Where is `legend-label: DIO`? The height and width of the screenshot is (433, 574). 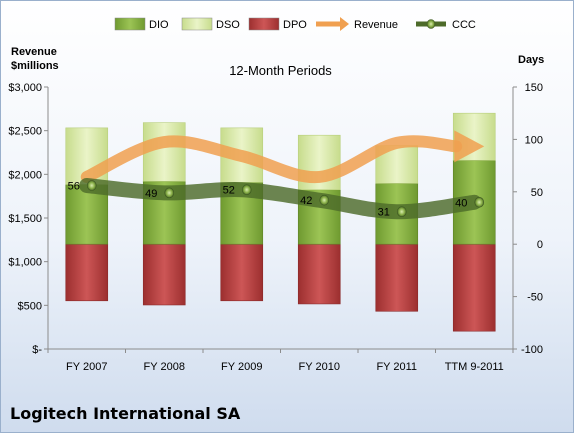 legend-label: DIO is located at coordinates (159, 25).